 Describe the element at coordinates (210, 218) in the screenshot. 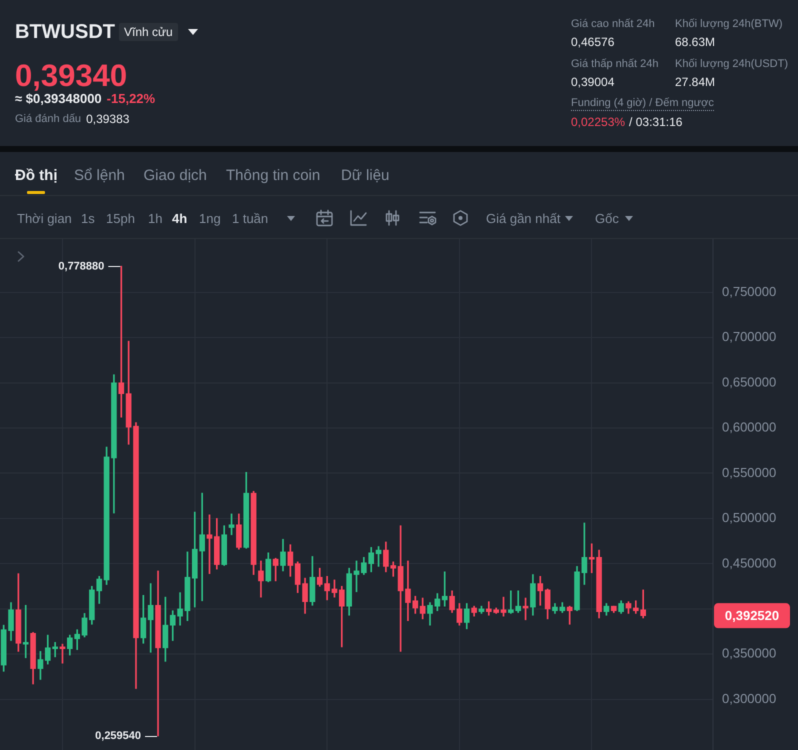

I see `text: 1ng` at that location.